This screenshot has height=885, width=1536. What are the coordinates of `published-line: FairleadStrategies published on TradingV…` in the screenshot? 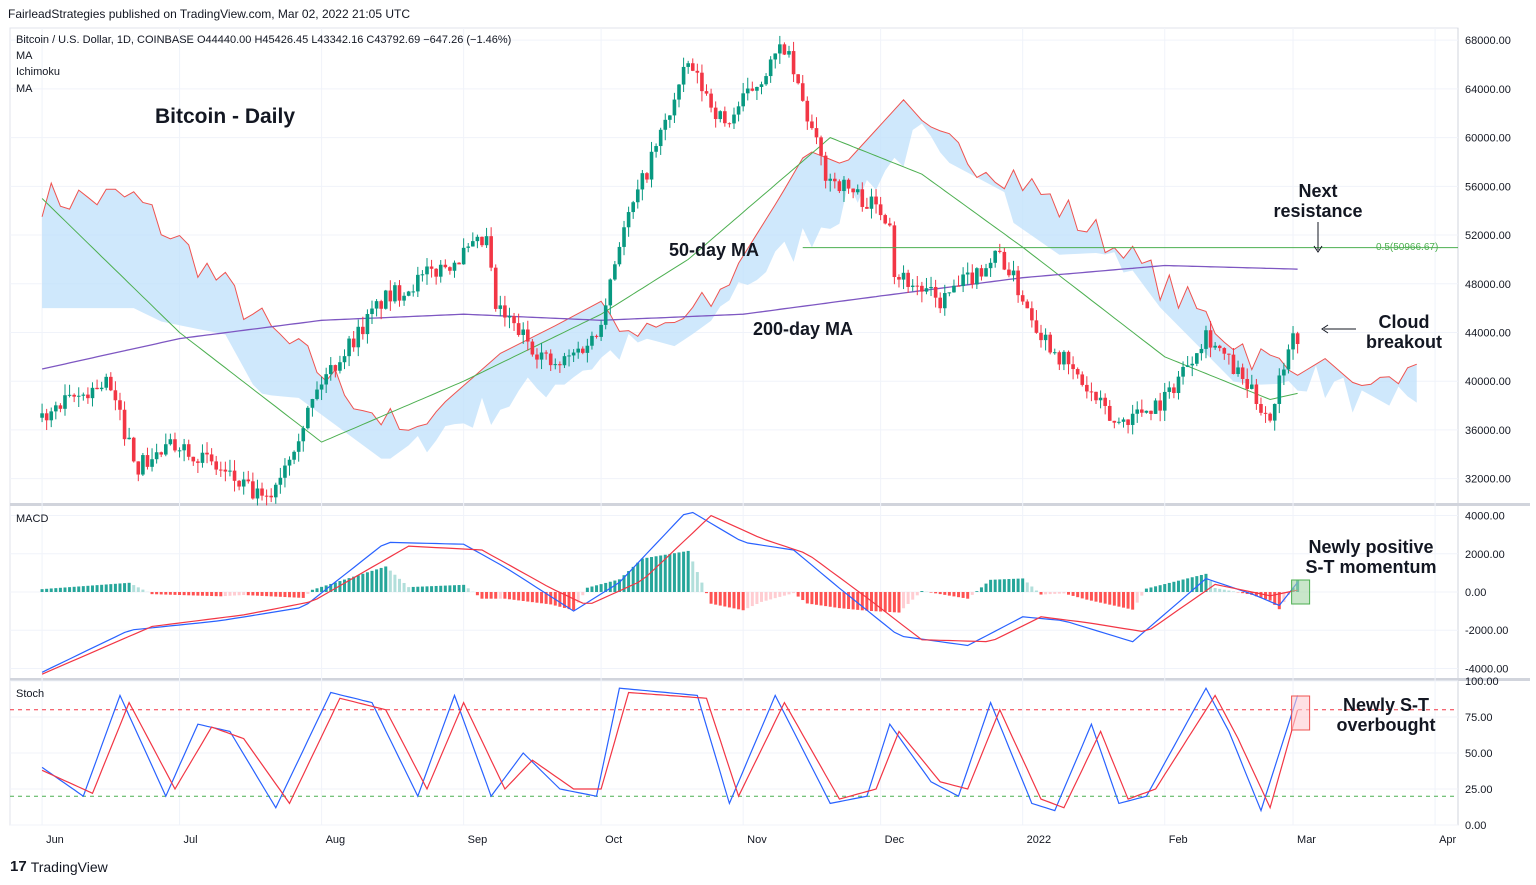 It's located at (209, 14).